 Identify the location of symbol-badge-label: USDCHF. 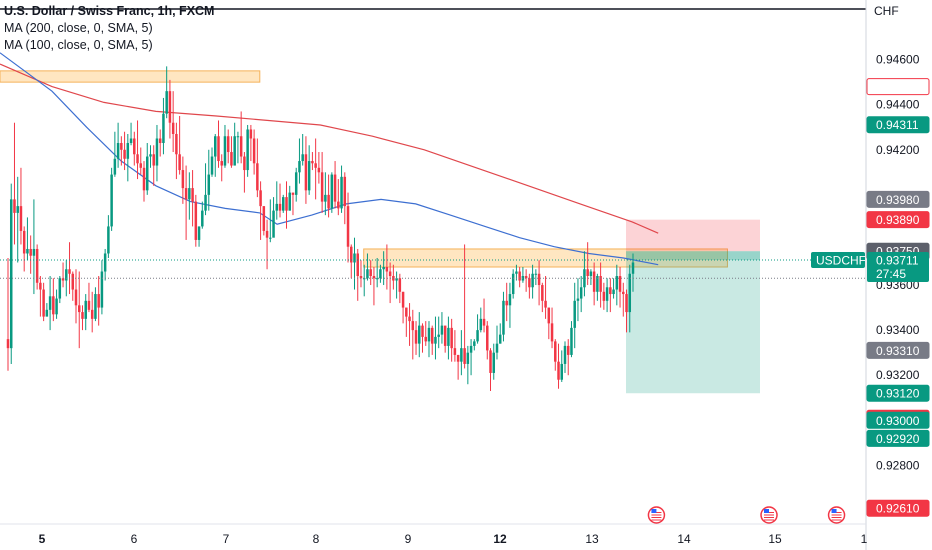
(841, 261).